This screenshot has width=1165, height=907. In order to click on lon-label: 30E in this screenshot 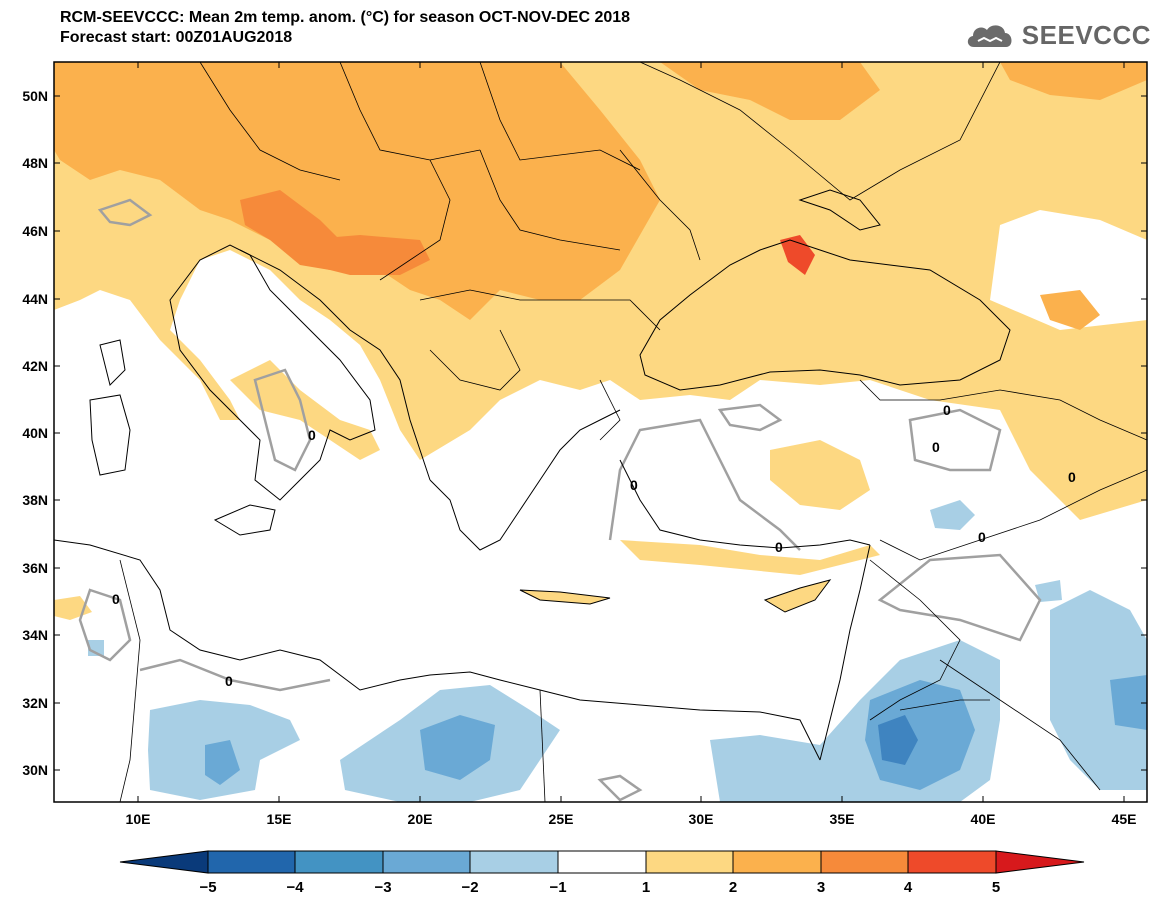, I will do `click(701, 819)`.